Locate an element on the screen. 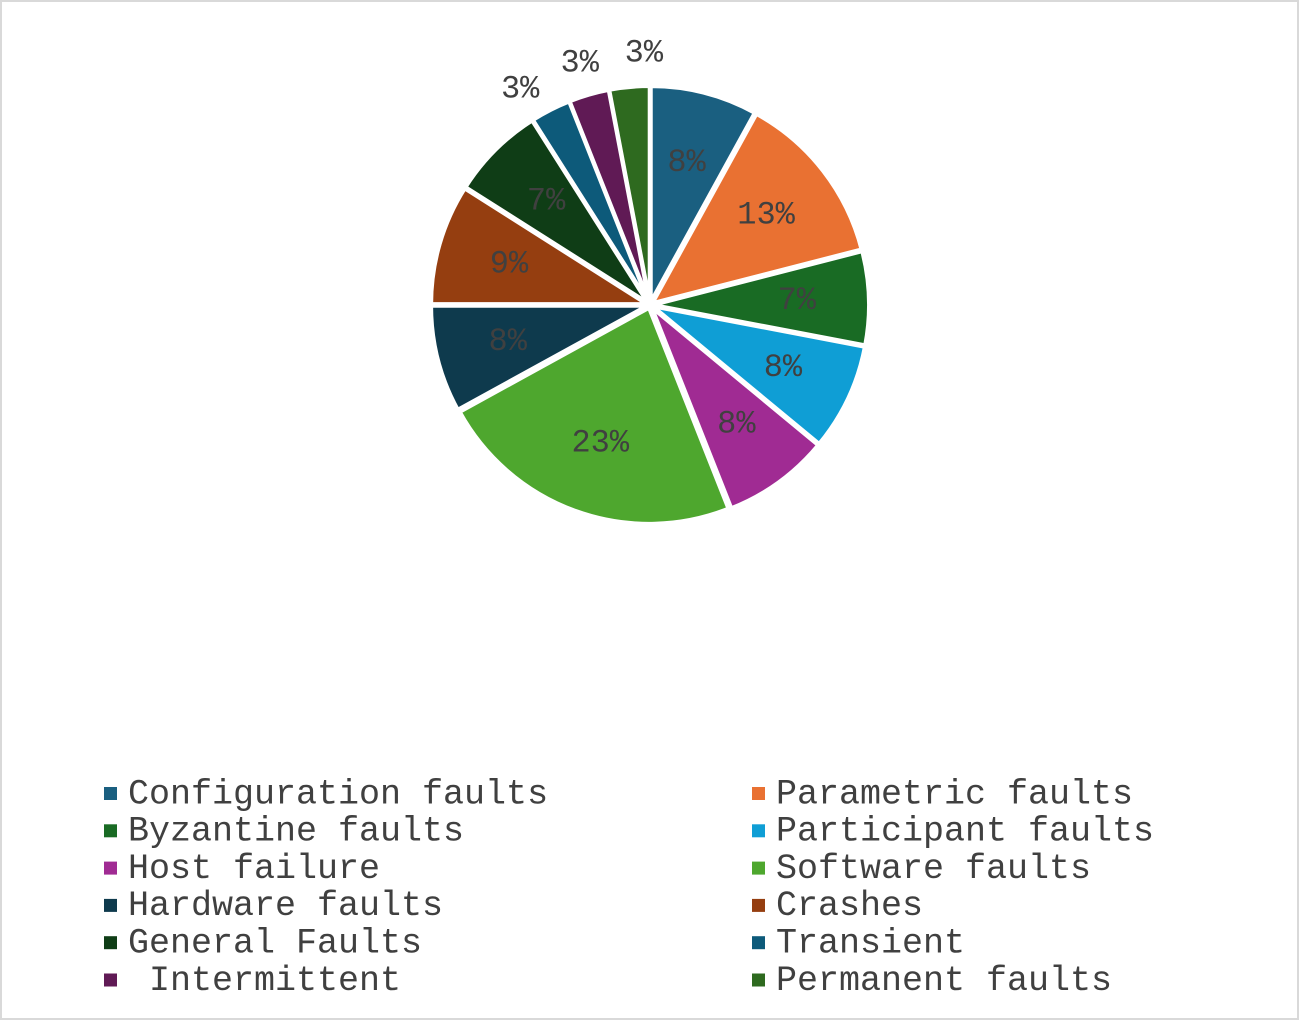 The width and height of the screenshot is (1299, 1020). legend-label: Permanent faults is located at coordinates (944, 981).